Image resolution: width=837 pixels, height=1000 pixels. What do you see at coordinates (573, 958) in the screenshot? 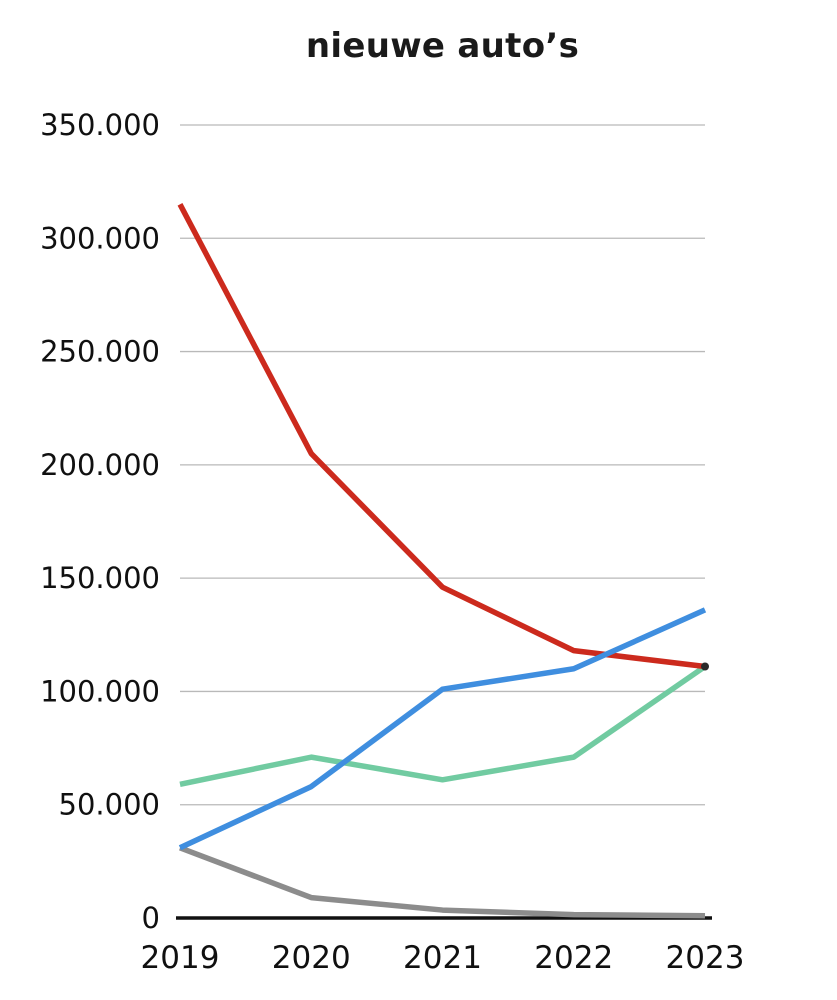
I see `x-tick-label: 2022` at bounding box center [573, 958].